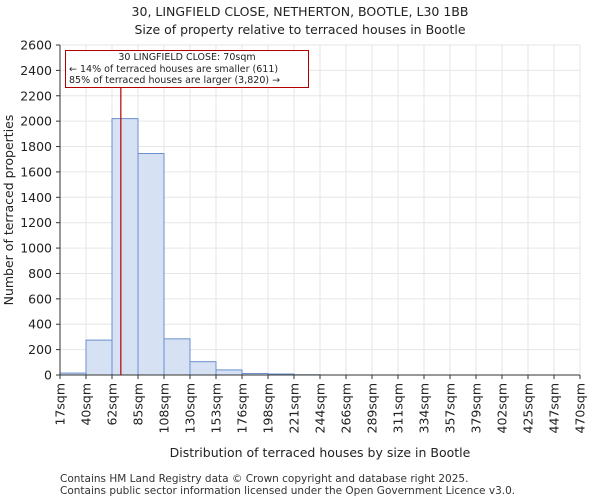 The width and height of the screenshot is (600, 500). Describe the element at coordinates (294, 408) in the screenshot. I see `x-tick-label: 221sqm` at that location.